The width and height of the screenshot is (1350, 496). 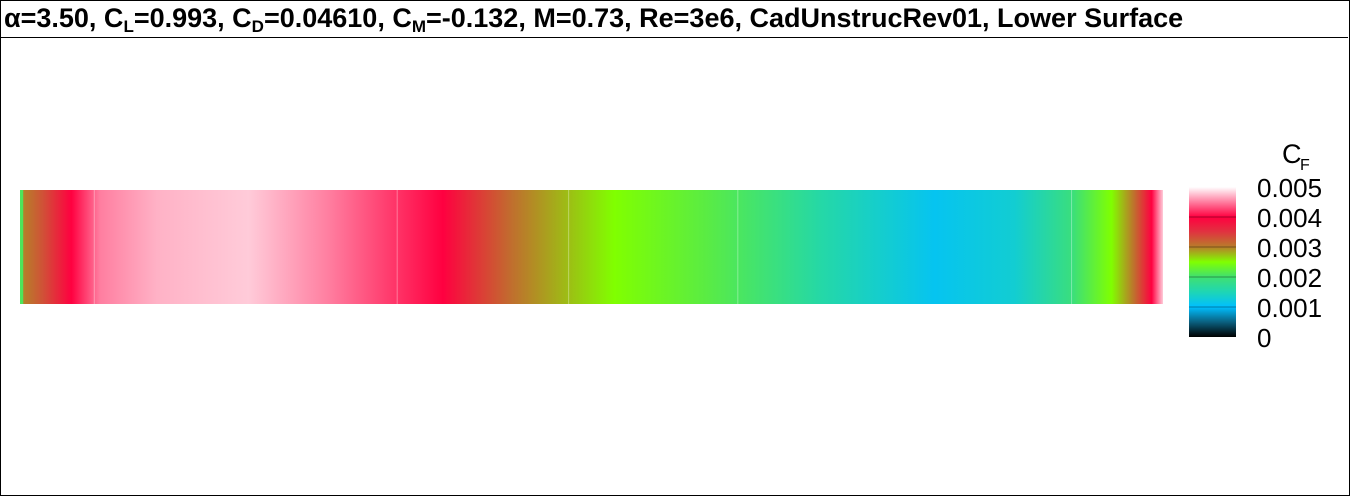 I want to click on colorbar, so click(x=1212, y=262).